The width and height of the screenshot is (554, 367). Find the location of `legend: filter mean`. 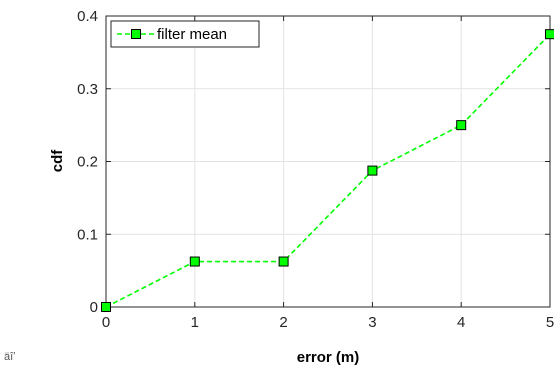

legend: filter mean is located at coordinates (185, 34).